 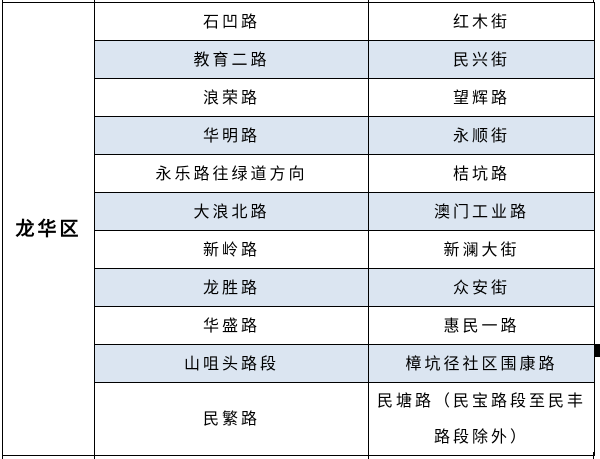 What do you see at coordinates (2, 455) in the screenshot?
I see `table-crop-line-bottom-left` at bounding box center [2, 455].